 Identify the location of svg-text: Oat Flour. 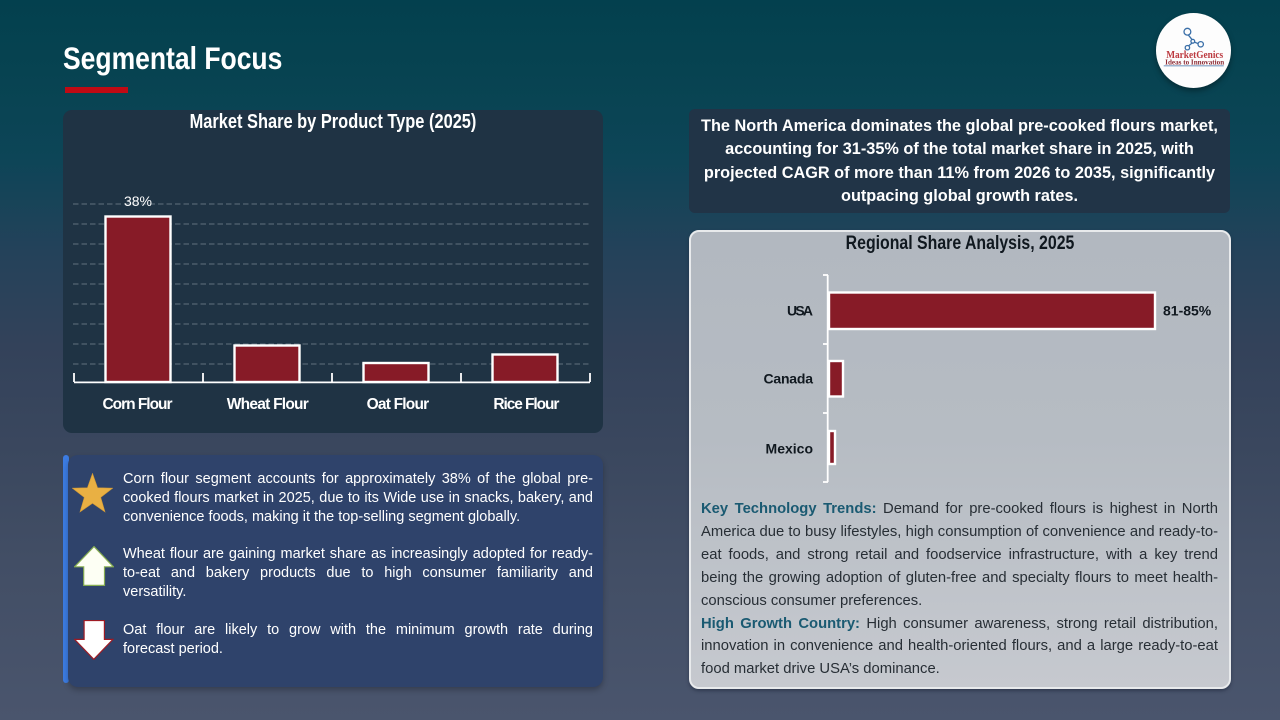
(398, 404).